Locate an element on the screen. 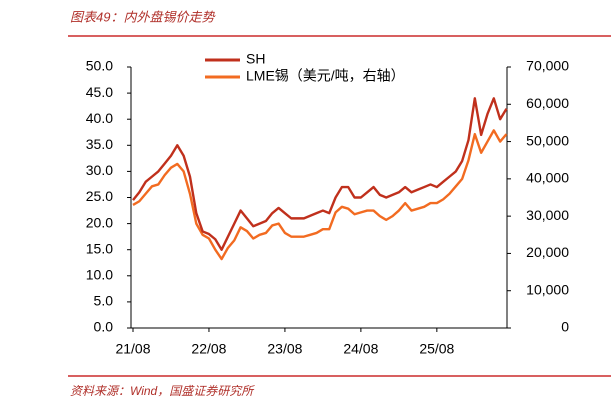 The image size is (611, 410). y2-tick-label: 70,000 is located at coordinates (547, 66).